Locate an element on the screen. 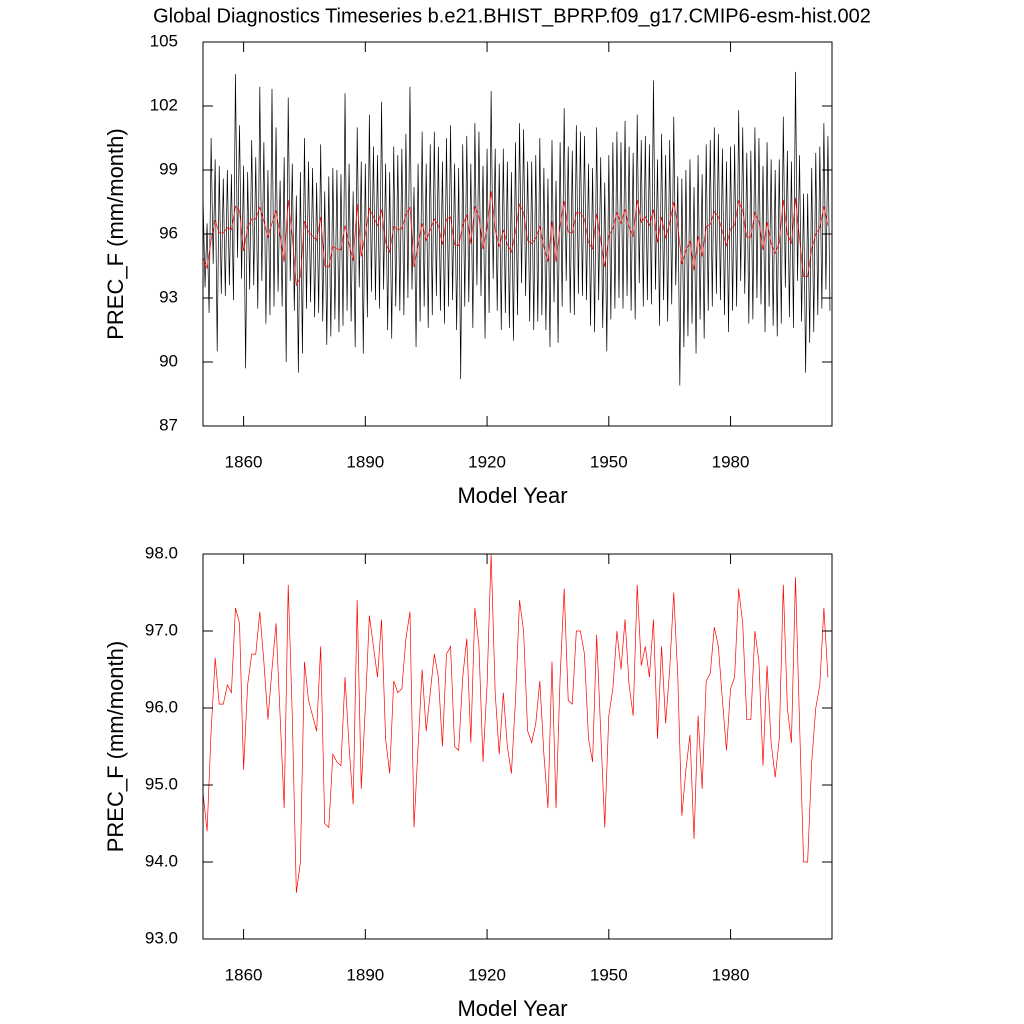  y-tick-label: 94.0 is located at coordinates (161, 860).